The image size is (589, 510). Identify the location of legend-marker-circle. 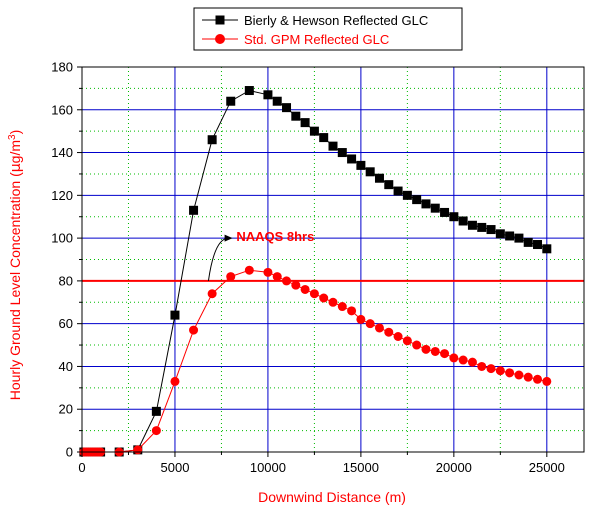
(220, 39).